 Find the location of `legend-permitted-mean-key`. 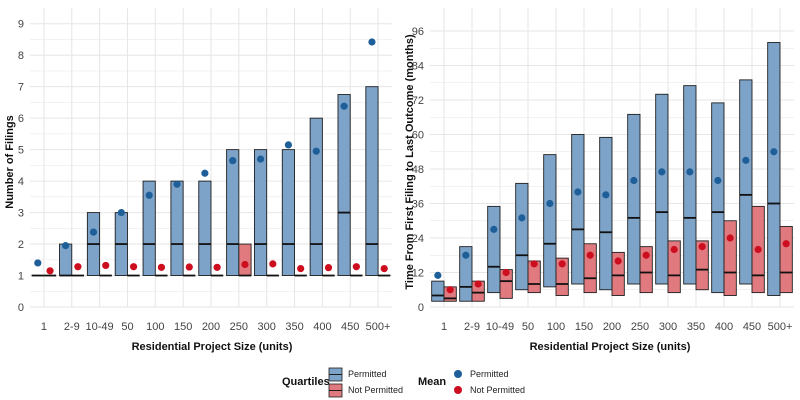

legend-permitted-mean-key is located at coordinates (458, 374).